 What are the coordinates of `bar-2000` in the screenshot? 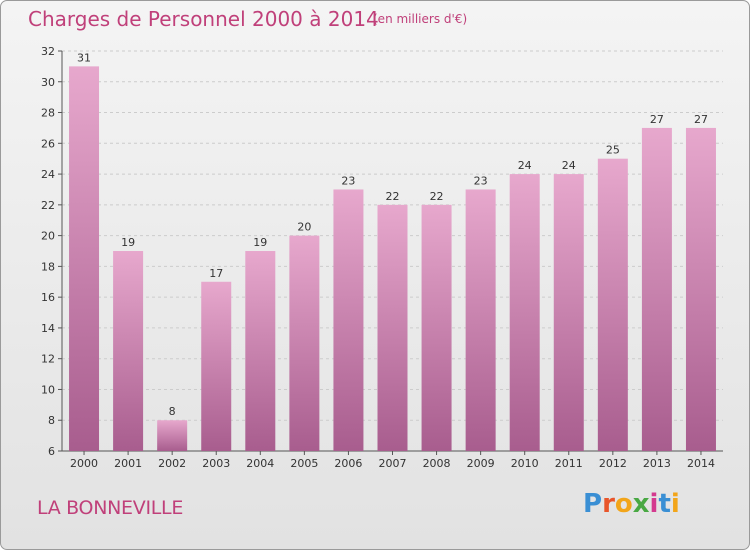 It's located at (84, 258).